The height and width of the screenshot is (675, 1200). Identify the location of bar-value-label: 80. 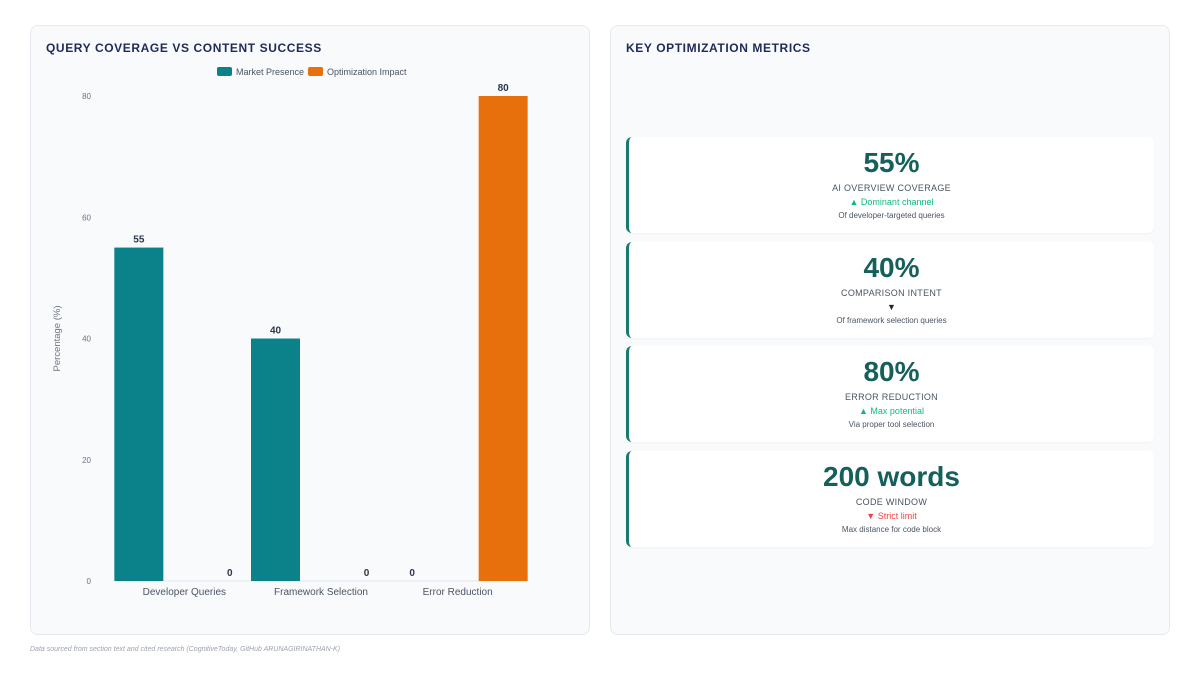
(504, 88).